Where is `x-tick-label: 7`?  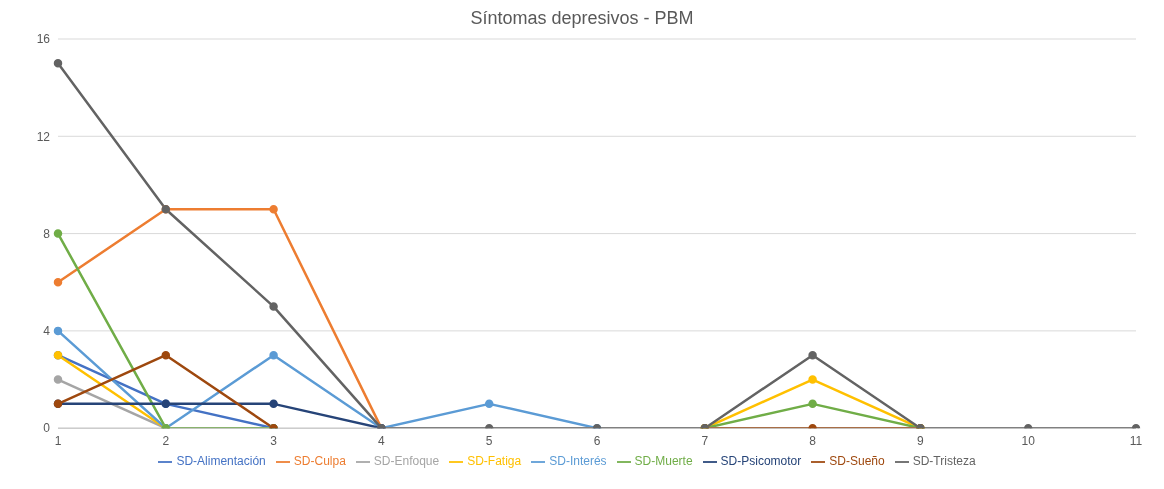 x-tick-label: 7 is located at coordinates (705, 440).